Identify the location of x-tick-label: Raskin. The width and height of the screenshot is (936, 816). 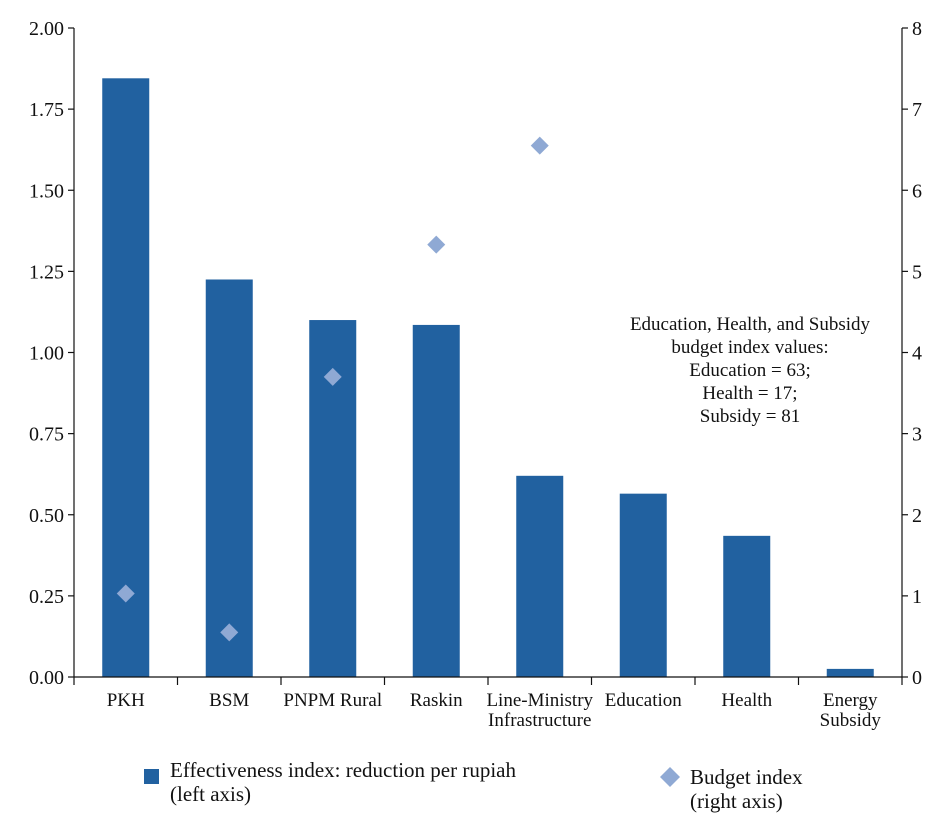
(436, 700).